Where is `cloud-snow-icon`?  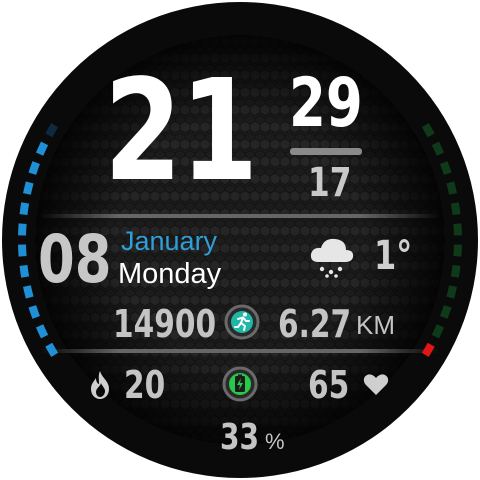 cloud-snow-icon is located at coordinates (332, 258).